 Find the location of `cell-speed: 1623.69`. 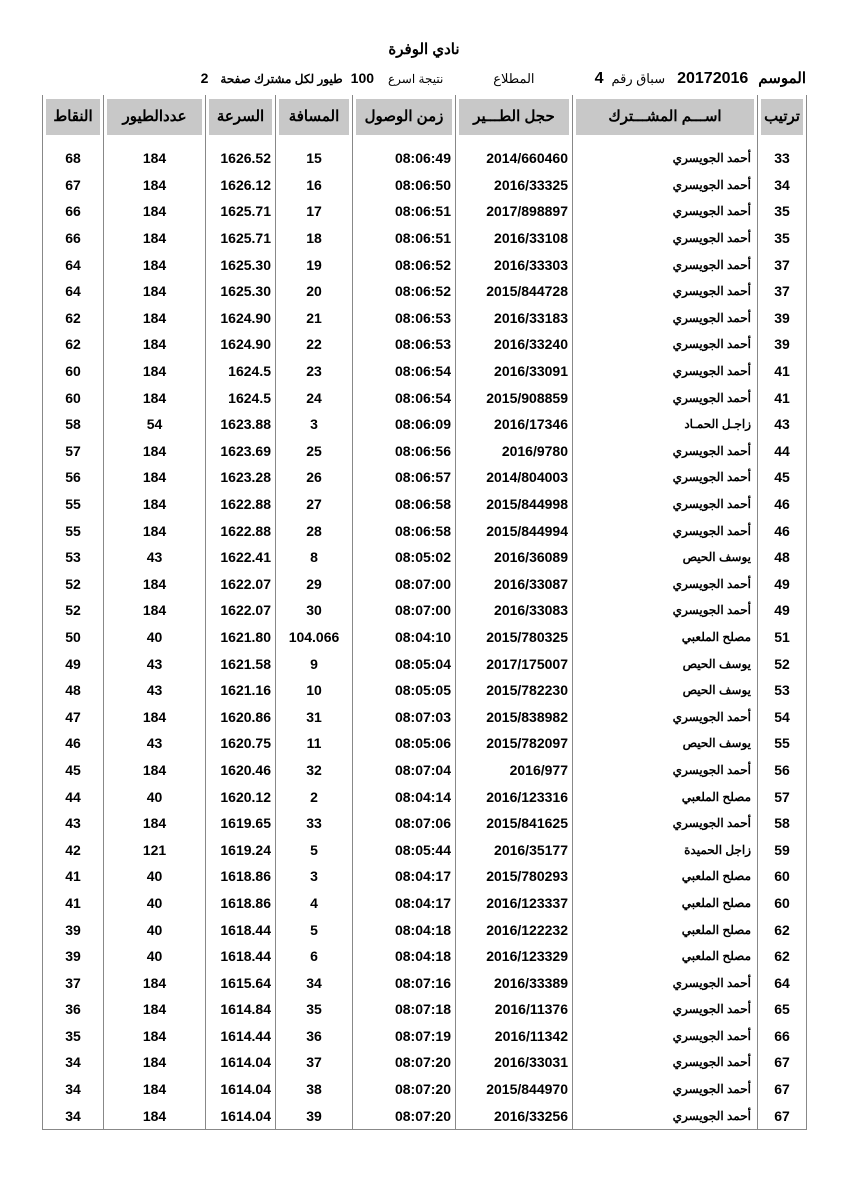

cell-speed: 1623.69 is located at coordinates (240, 451).